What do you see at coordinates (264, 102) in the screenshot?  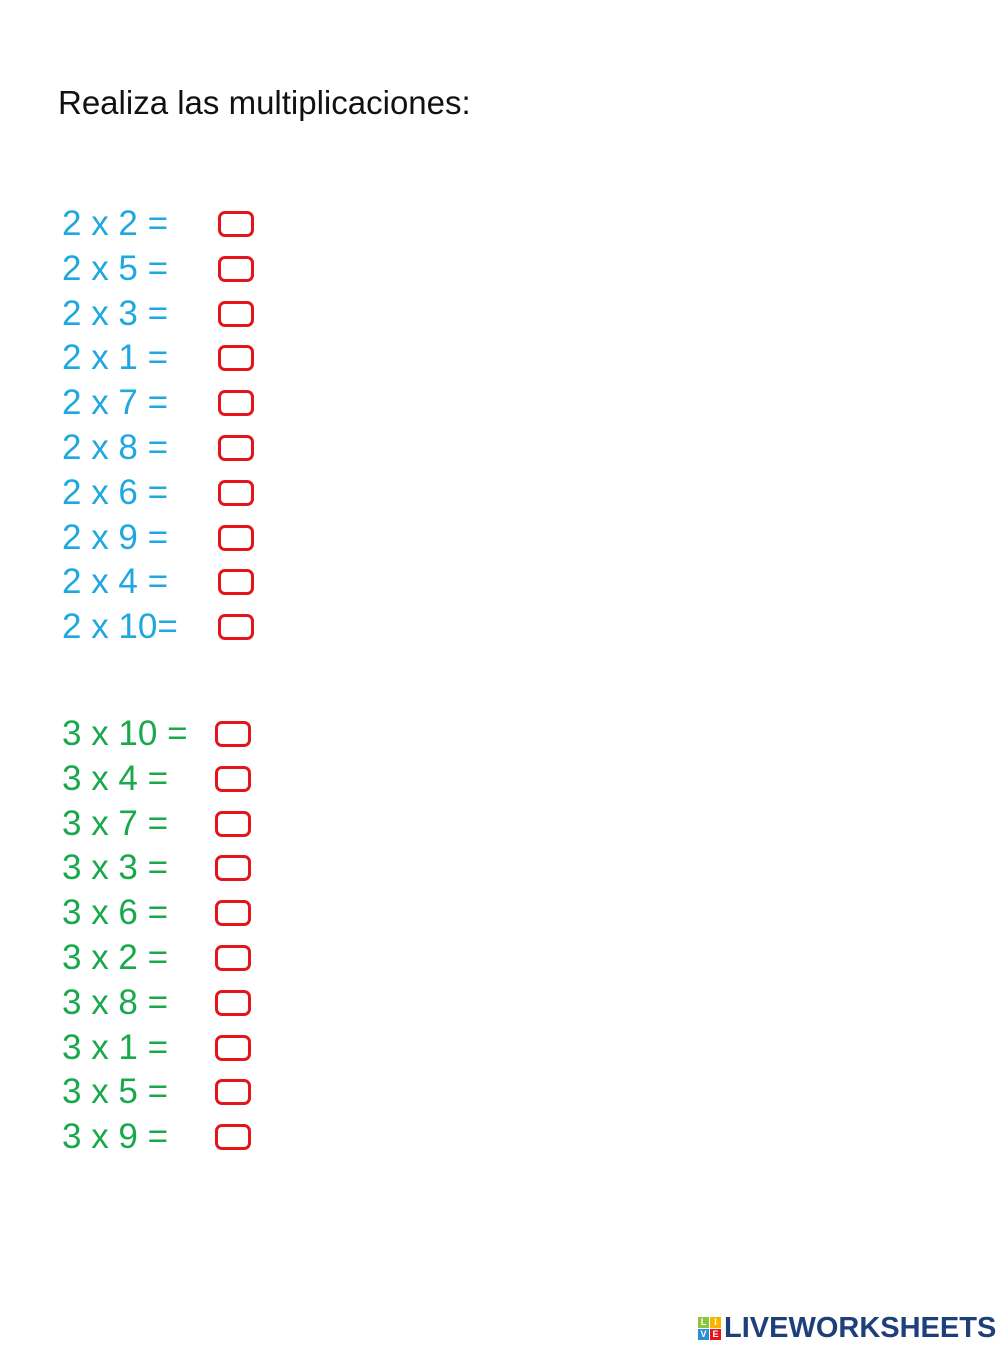 I see `instructions-title: Realiza las multiplicaciones:` at bounding box center [264, 102].